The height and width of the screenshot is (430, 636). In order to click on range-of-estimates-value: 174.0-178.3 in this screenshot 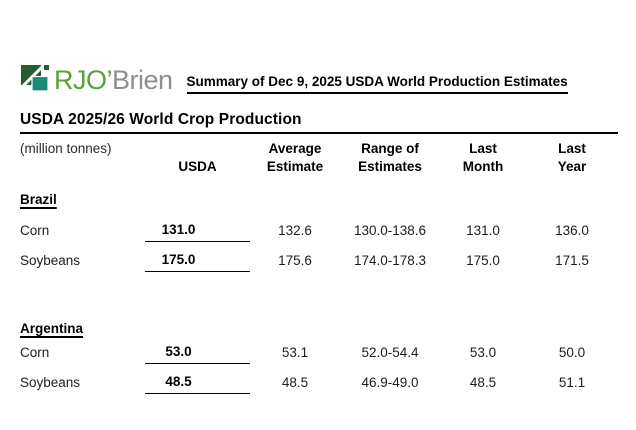, I will do `click(390, 260)`.